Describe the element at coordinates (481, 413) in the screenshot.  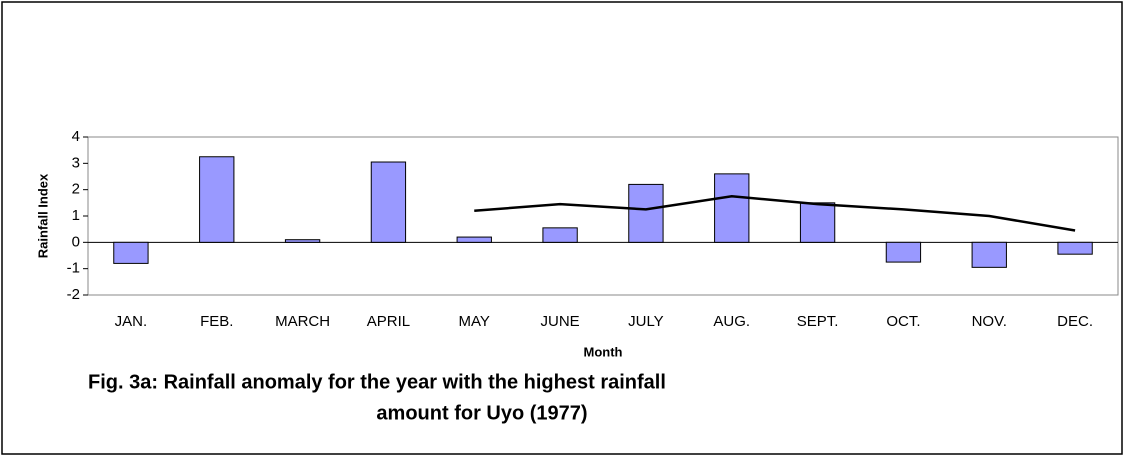
I see `chart-title: amount for Uyo (1977)` at that location.